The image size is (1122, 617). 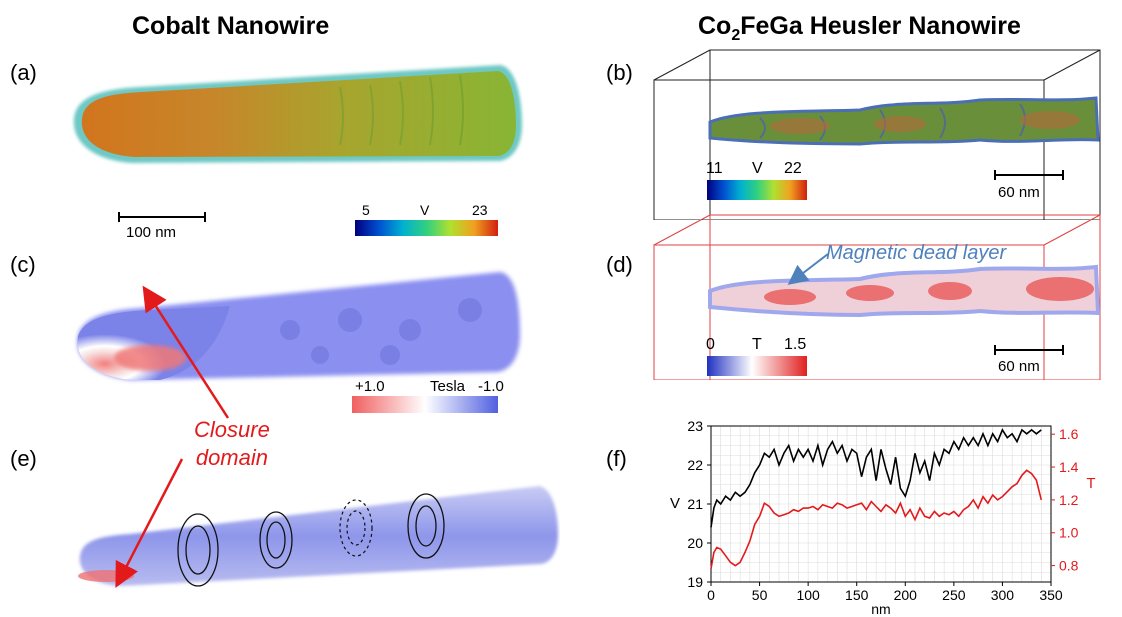 I want to click on panel-b-colorbar, so click(x=757, y=190).